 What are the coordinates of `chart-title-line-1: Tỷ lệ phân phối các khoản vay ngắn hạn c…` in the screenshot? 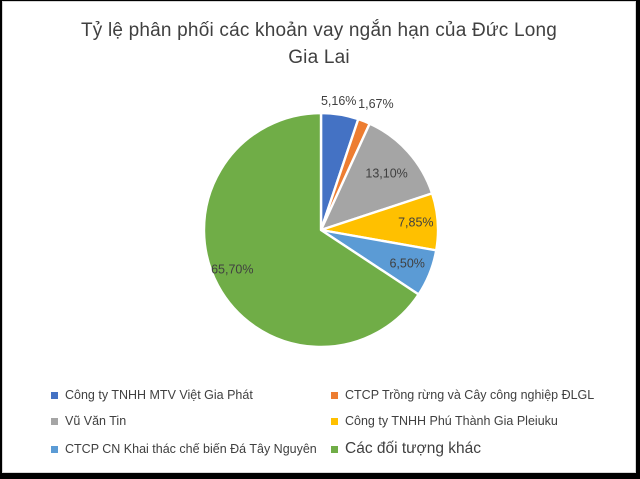 It's located at (319, 30).